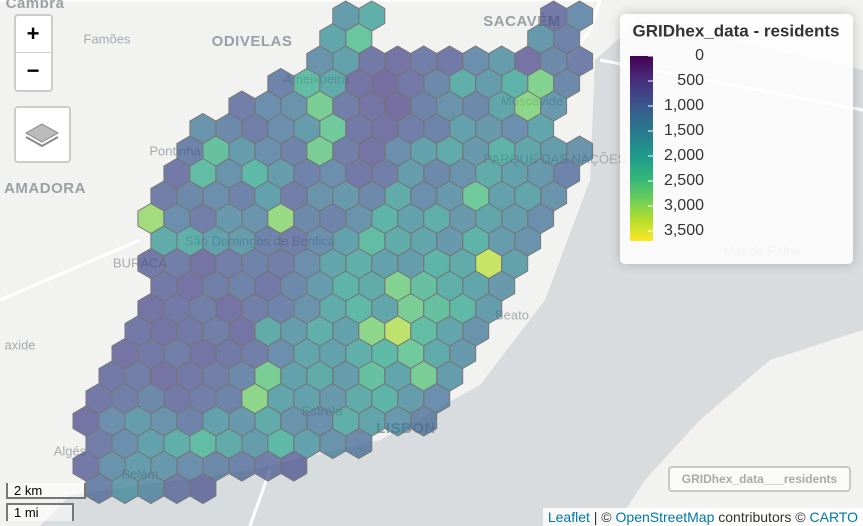 The image size is (863, 526). I want to click on carto-link: CARTO, so click(834, 517).